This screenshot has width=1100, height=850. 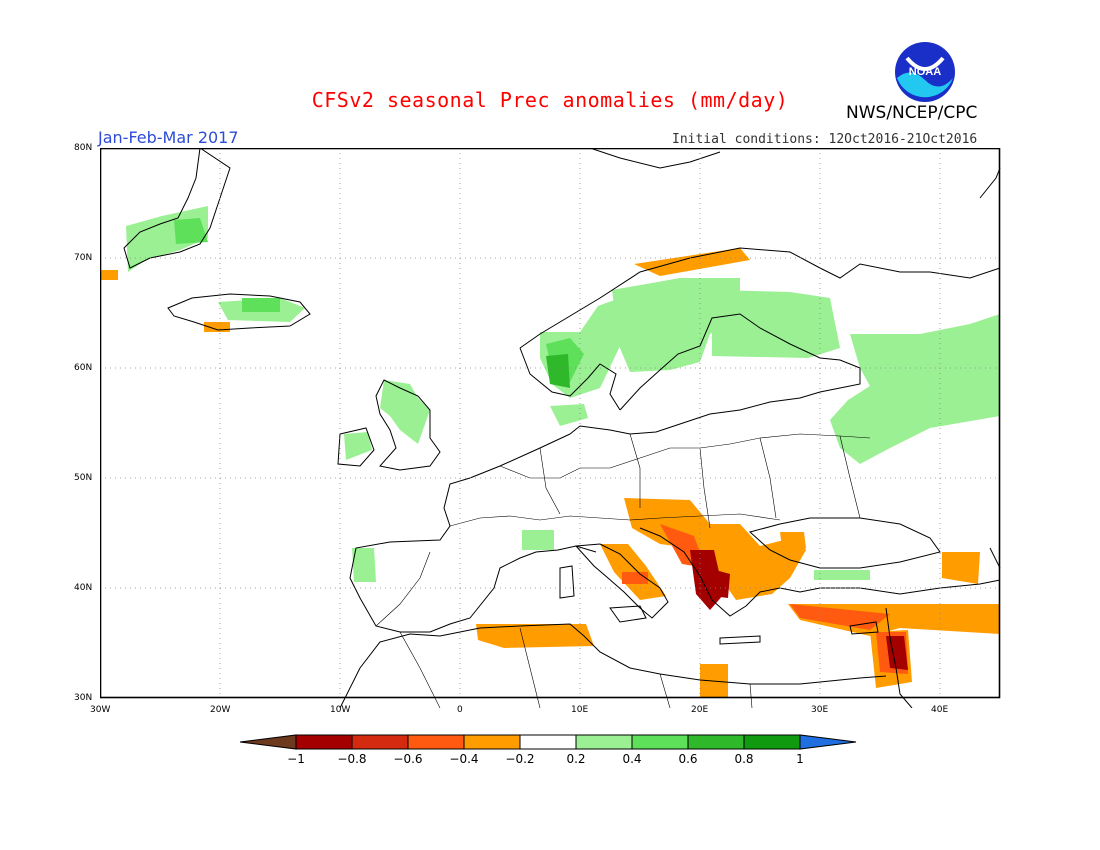 What do you see at coordinates (990, 183) in the screenshot?
I see `novaya-zemlya-coast` at bounding box center [990, 183].